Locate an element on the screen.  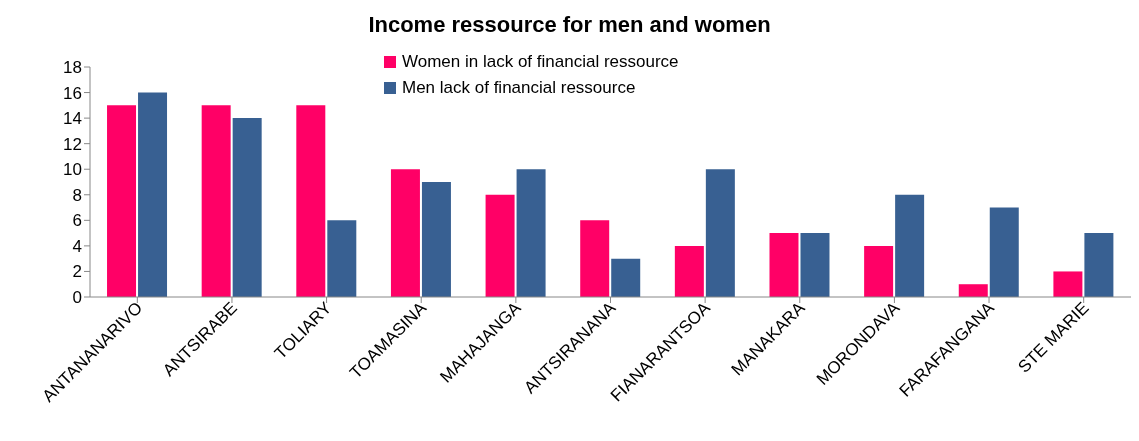
legend-label: Women in lack of financial ressource is located at coordinates (540, 62).